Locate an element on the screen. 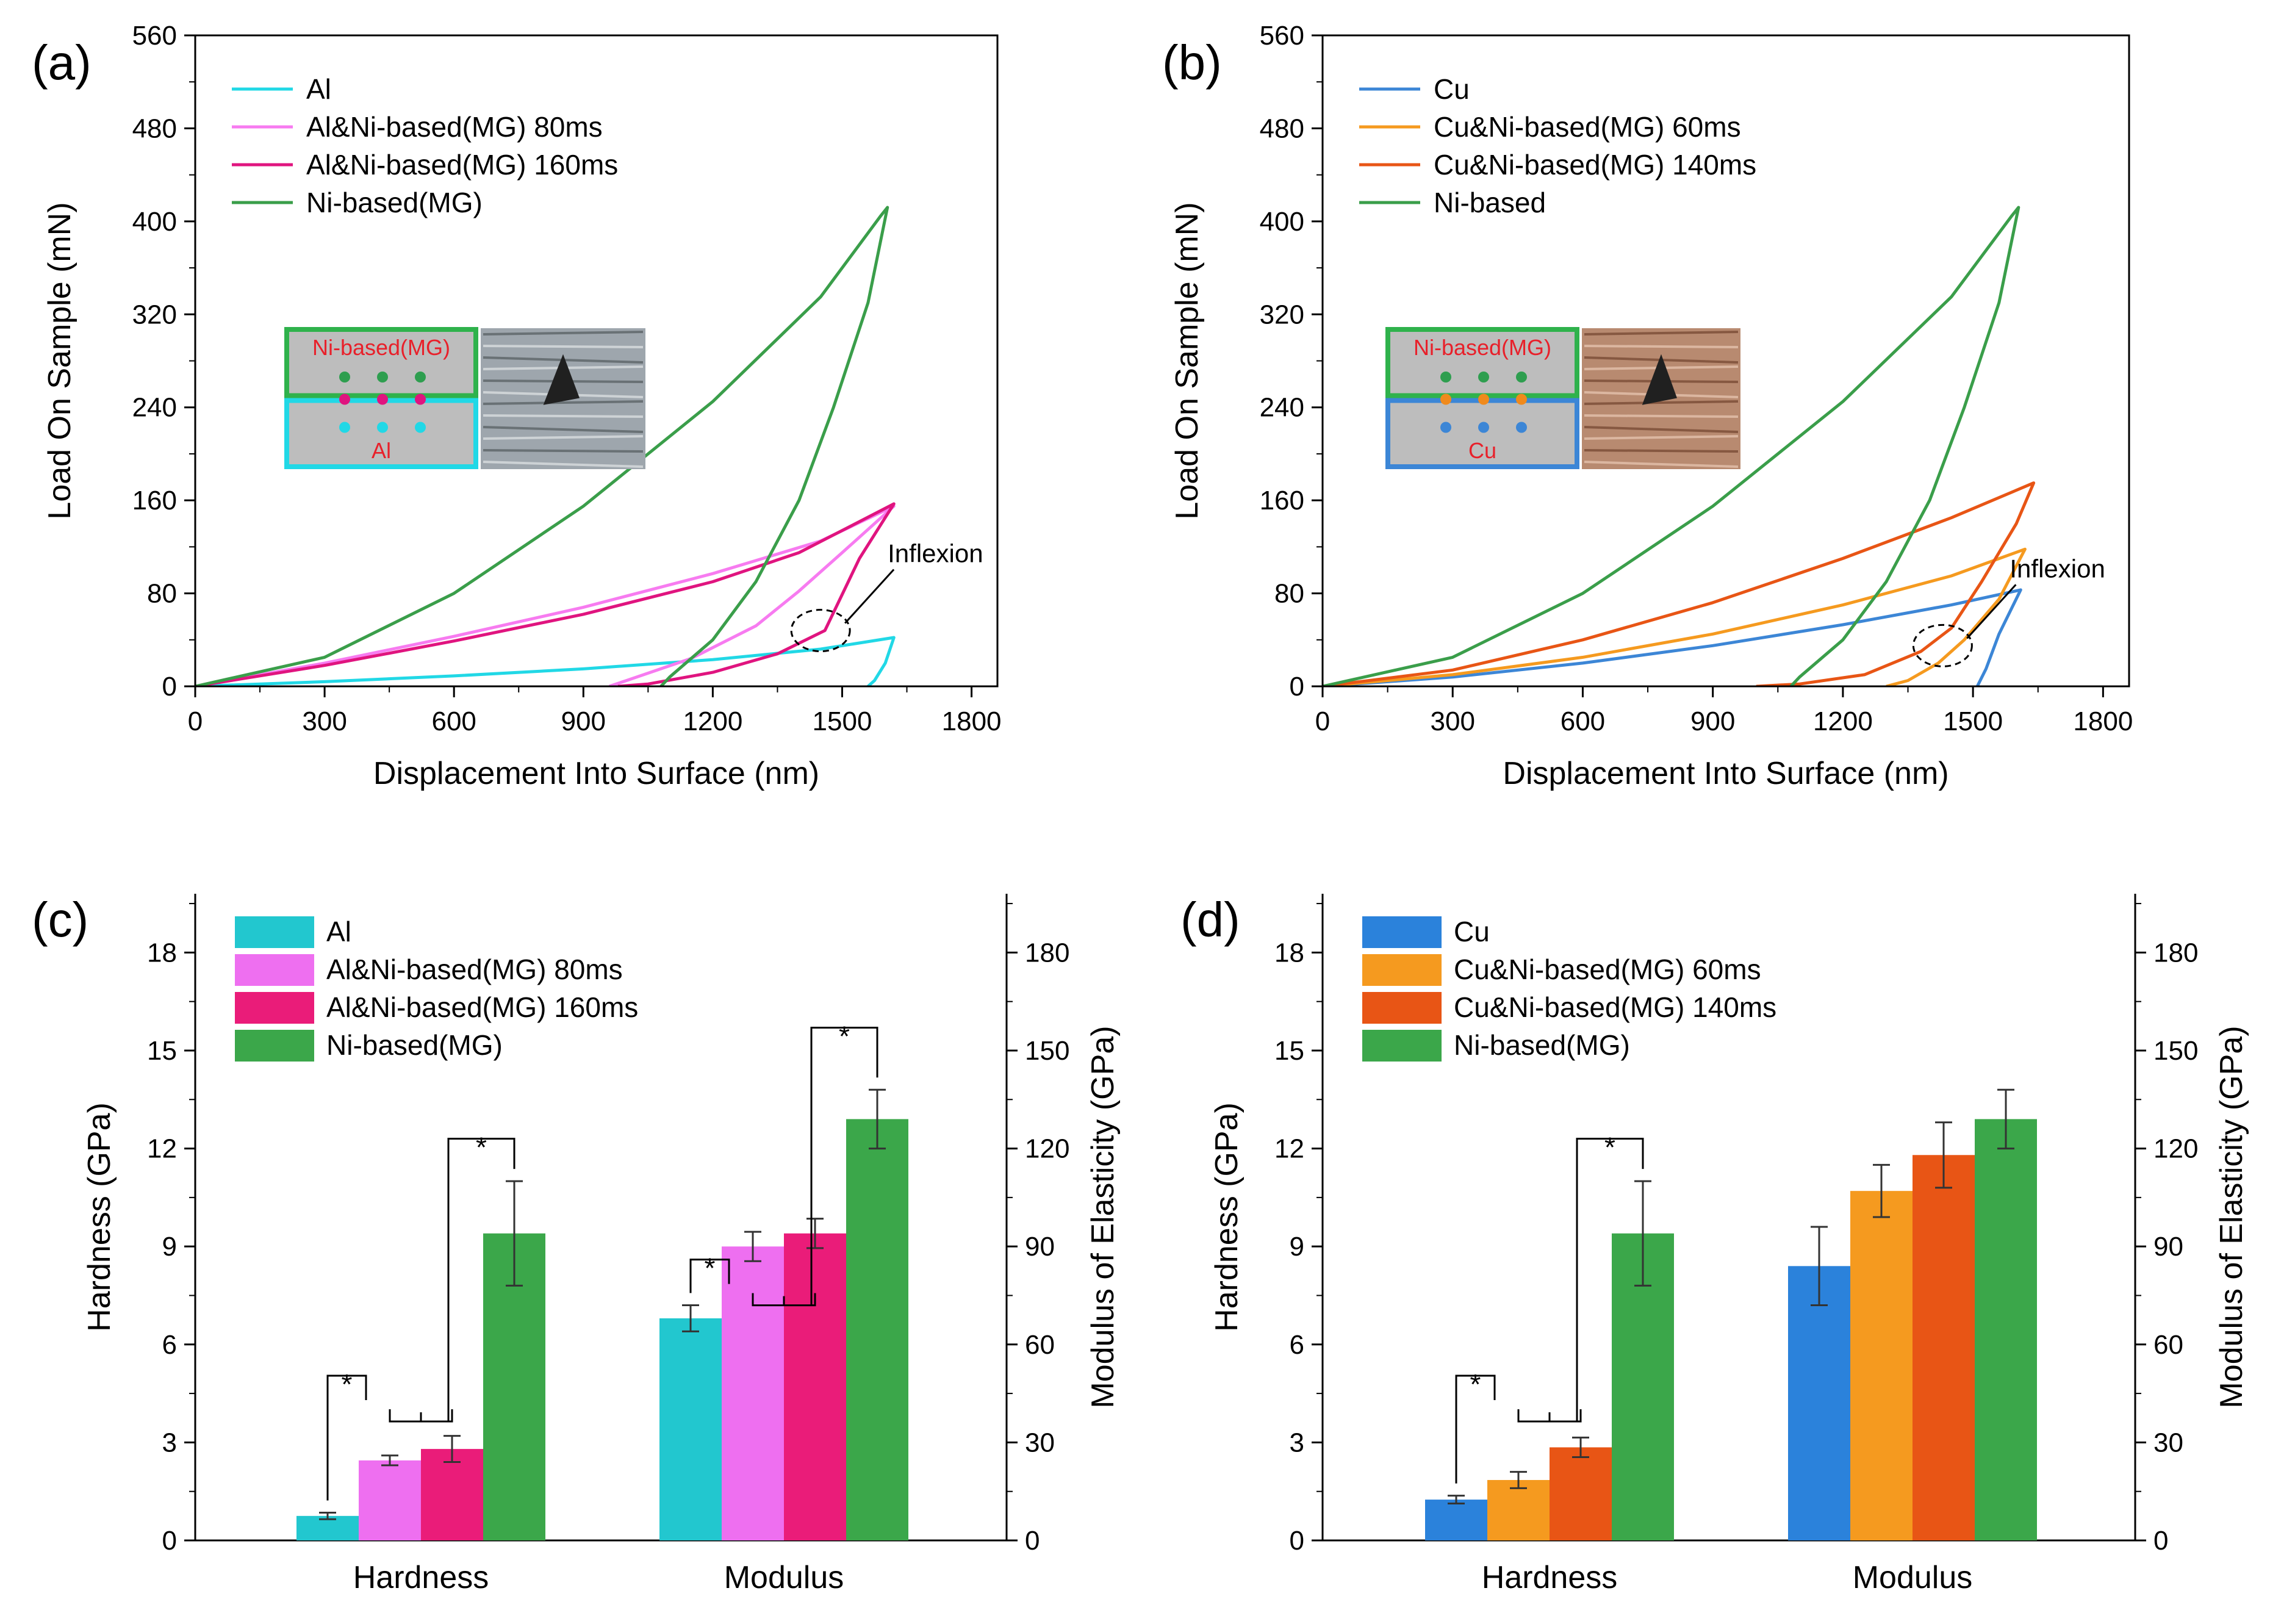 This screenshot has width=2270, height=1624. category-label: Modulus is located at coordinates (784, 1577).